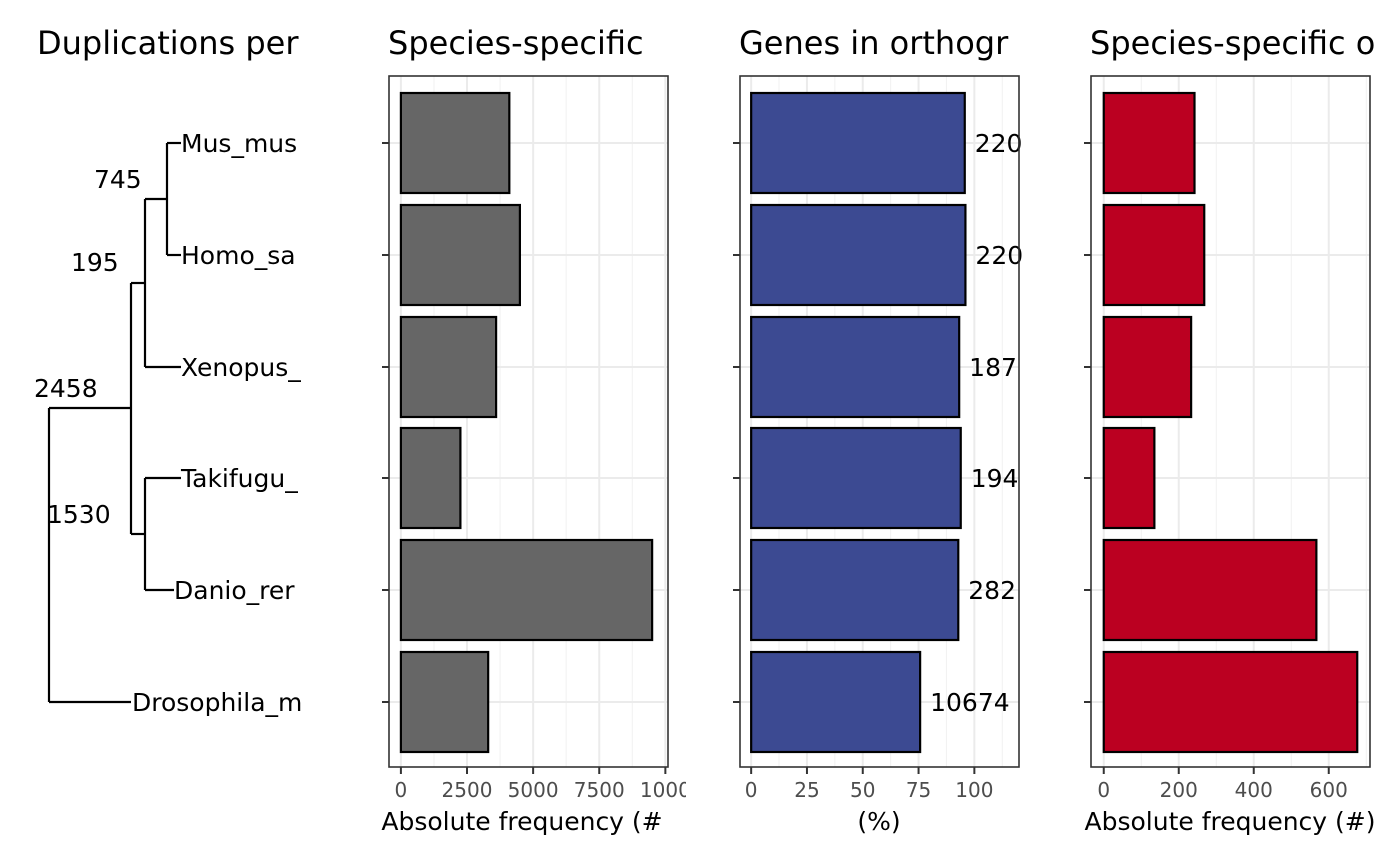 The width and height of the screenshot is (1400, 866). I want to click on x-tick-label: 5000, so click(533, 790).